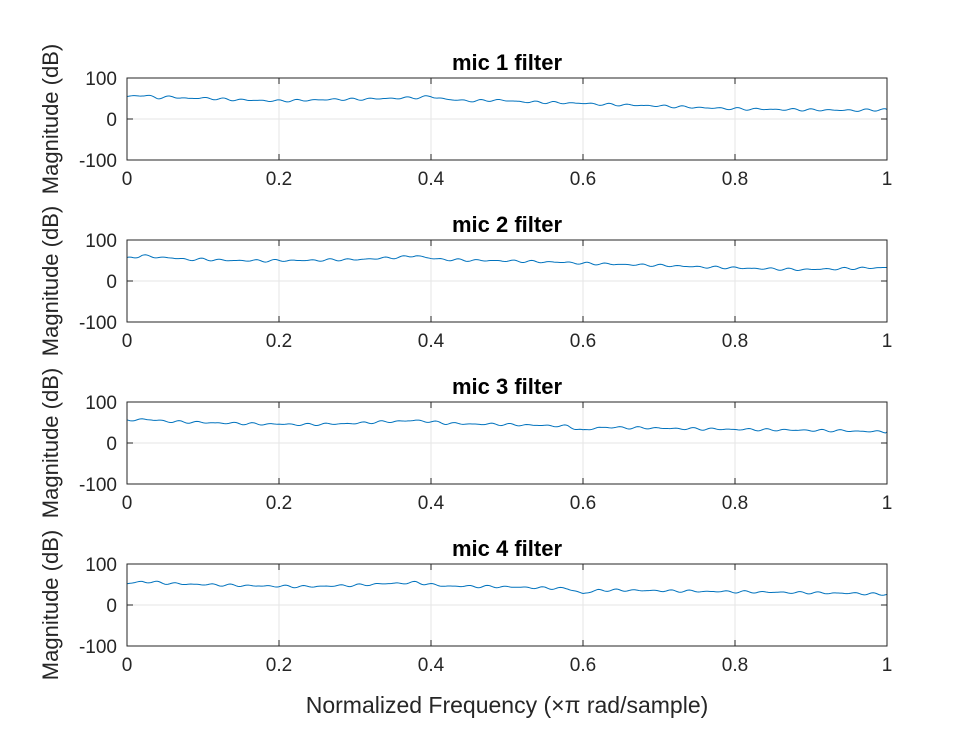 The height and width of the screenshot is (735, 980). What do you see at coordinates (507, 386) in the screenshot?
I see `subplot-title: mic 3 filter` at bounding box center [507, 386].